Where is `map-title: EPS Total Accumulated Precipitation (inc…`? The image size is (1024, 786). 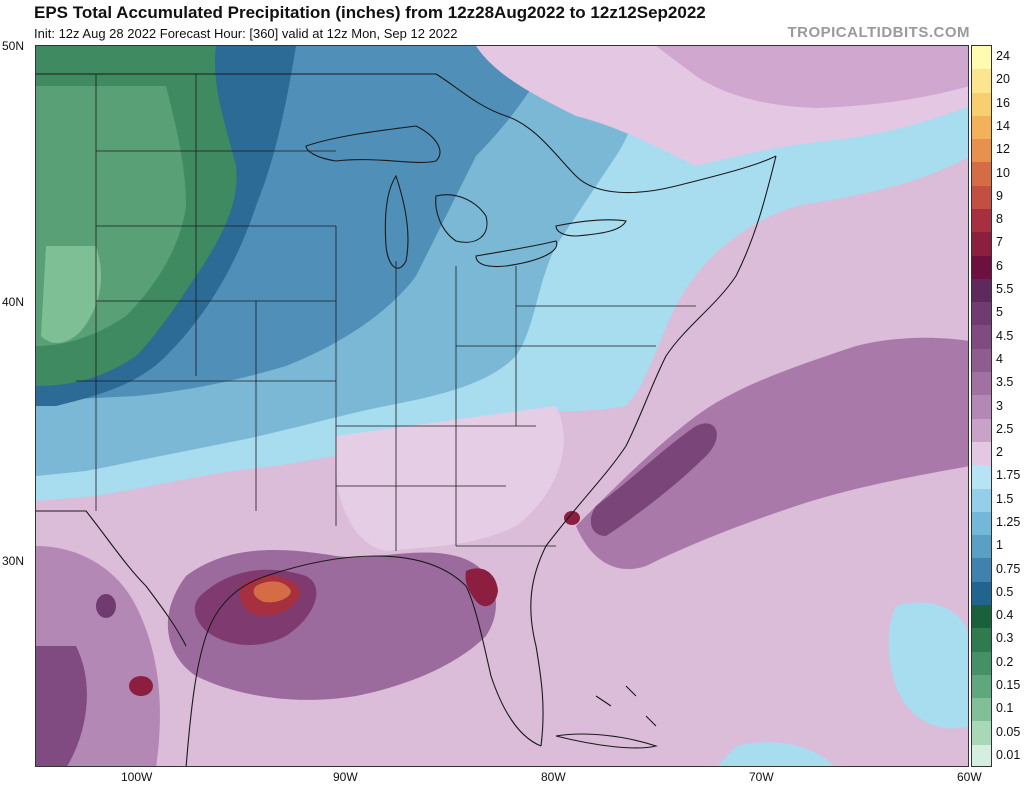
map-title: EPS Total Accumulated Precipitation (inc… is located at coordinates (370, 12).